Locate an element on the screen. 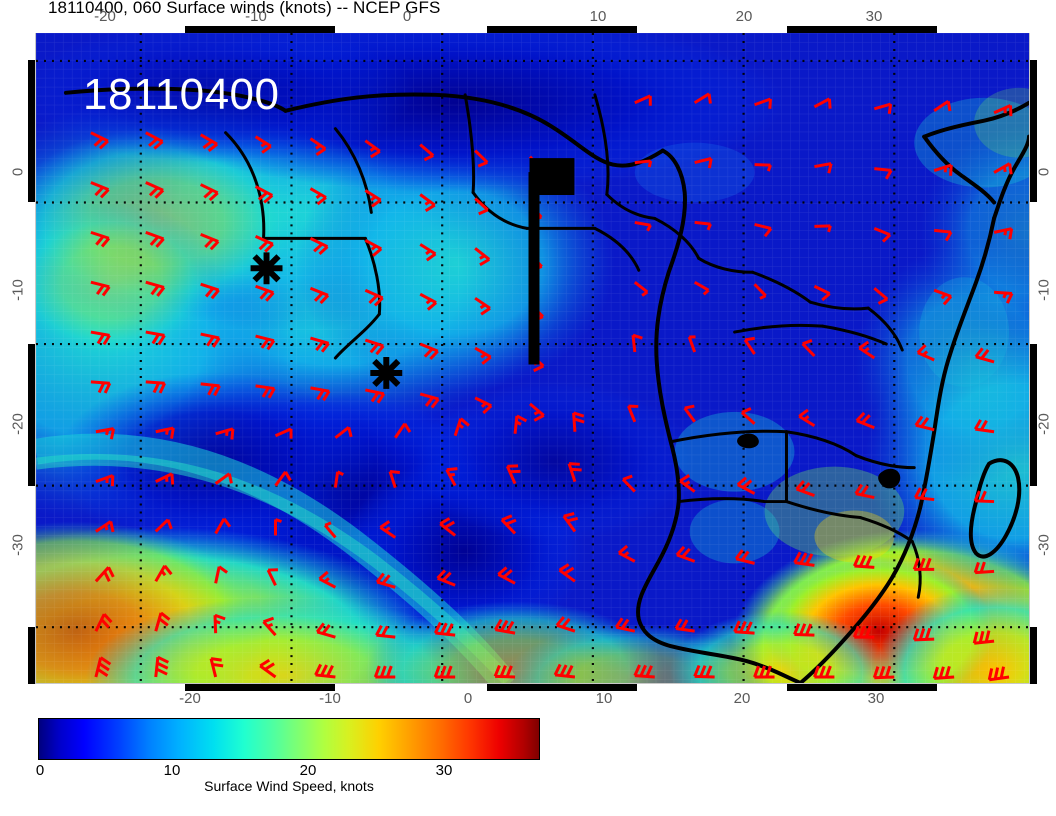 The image size is (1056, 816). x-tick-bottom-1: -10 is located at coordinates (330, 698).